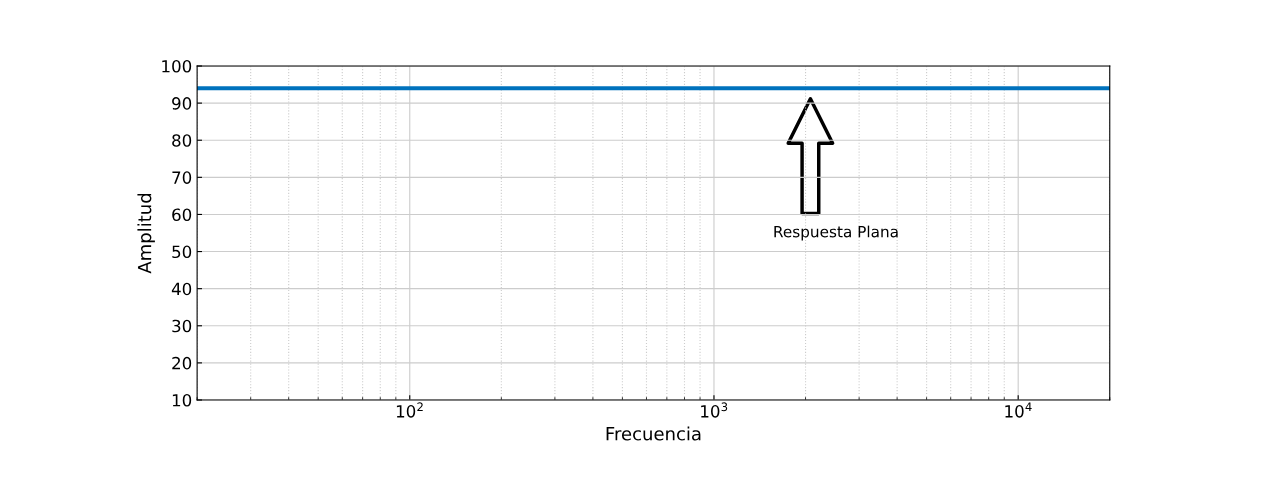  What do you see at coordinates (182, 363) in the screenshot?
I see `y-tick-label: 20` at bounding box center [182, 363].